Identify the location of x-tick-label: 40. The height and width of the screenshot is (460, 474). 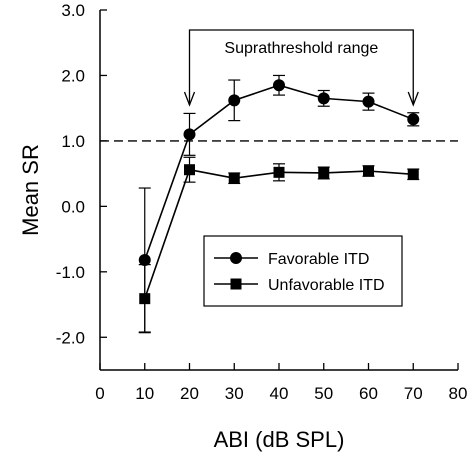
(279, 393).